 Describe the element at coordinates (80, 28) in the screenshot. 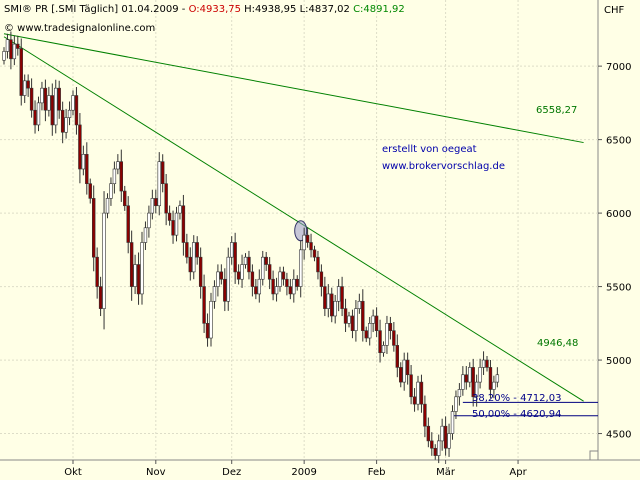

I see `source-label: © www.tradesignalonline.com` at that location.